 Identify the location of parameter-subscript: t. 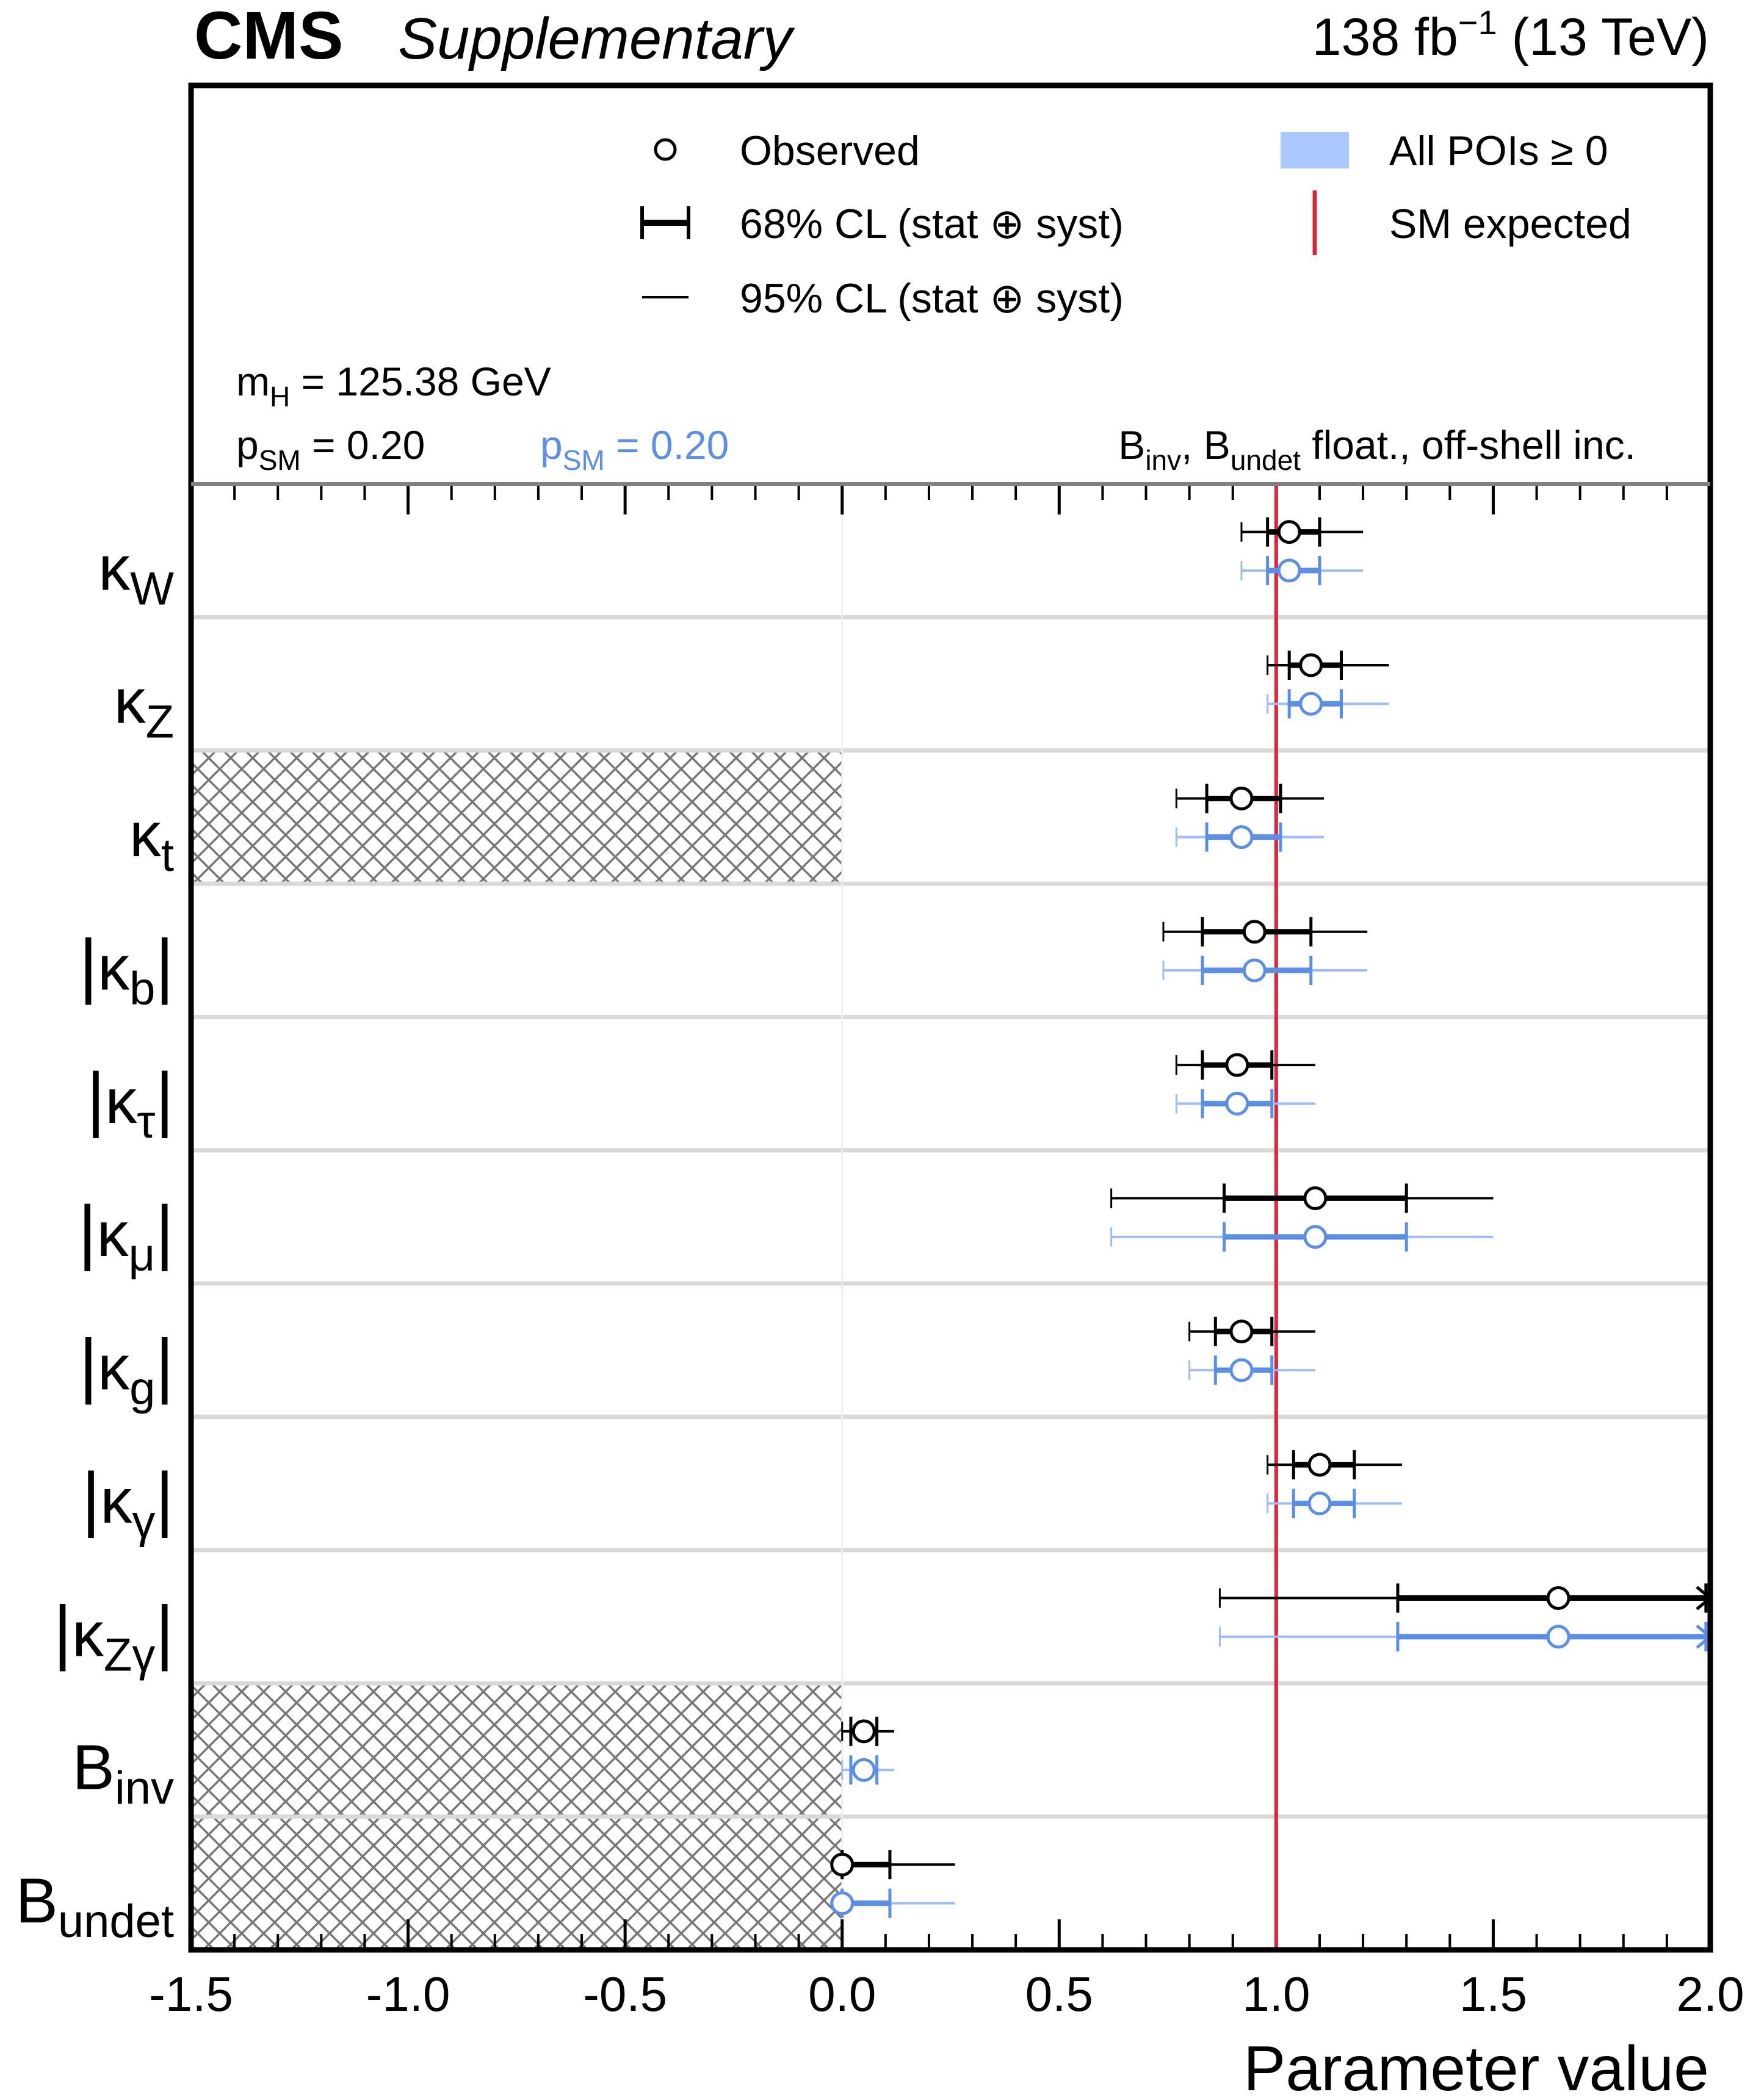
(167, 855).